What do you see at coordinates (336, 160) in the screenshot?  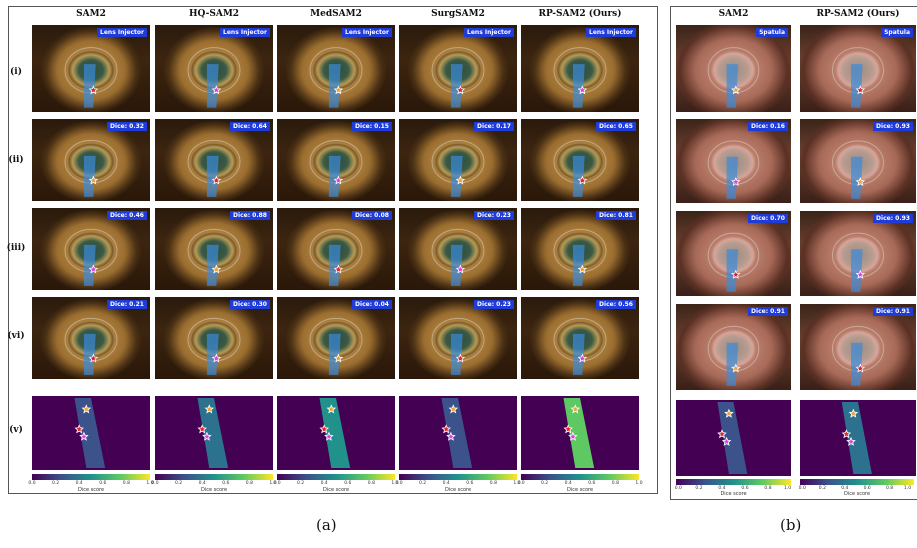 I see `frame-ii-medsam2: Dice: 0.15` at bounding box center [336, 160].